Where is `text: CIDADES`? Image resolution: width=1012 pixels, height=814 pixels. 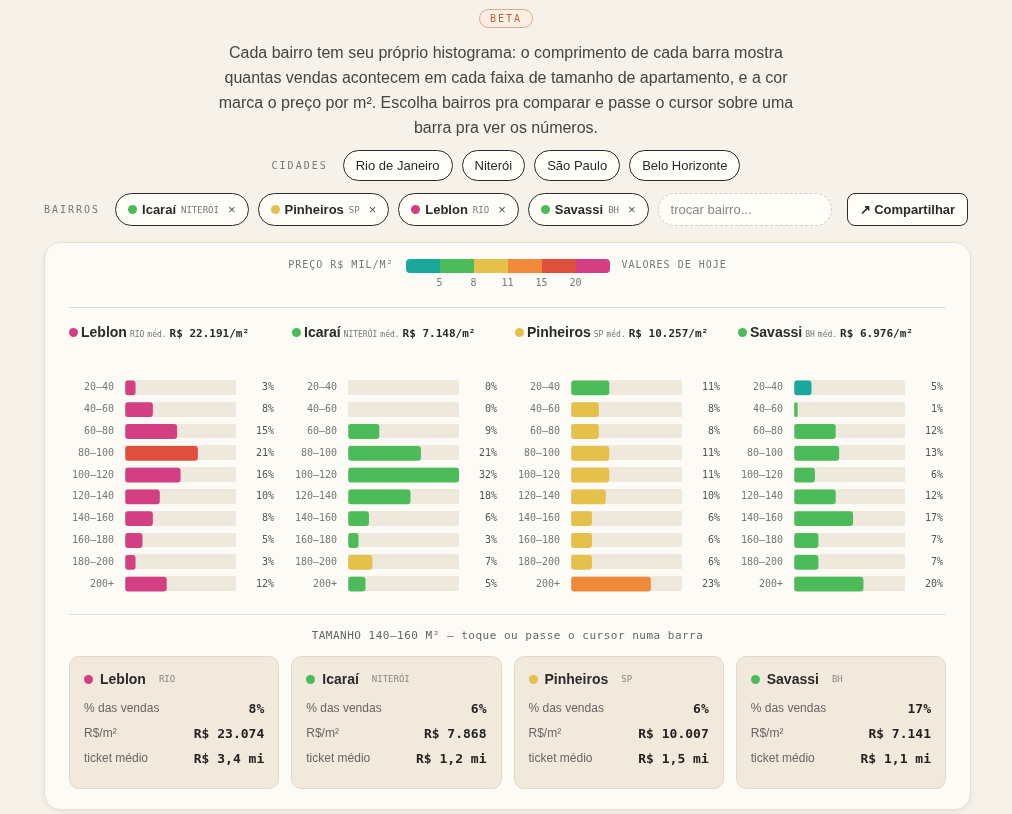
text: CIDADES is located at coordinates (299, 165).